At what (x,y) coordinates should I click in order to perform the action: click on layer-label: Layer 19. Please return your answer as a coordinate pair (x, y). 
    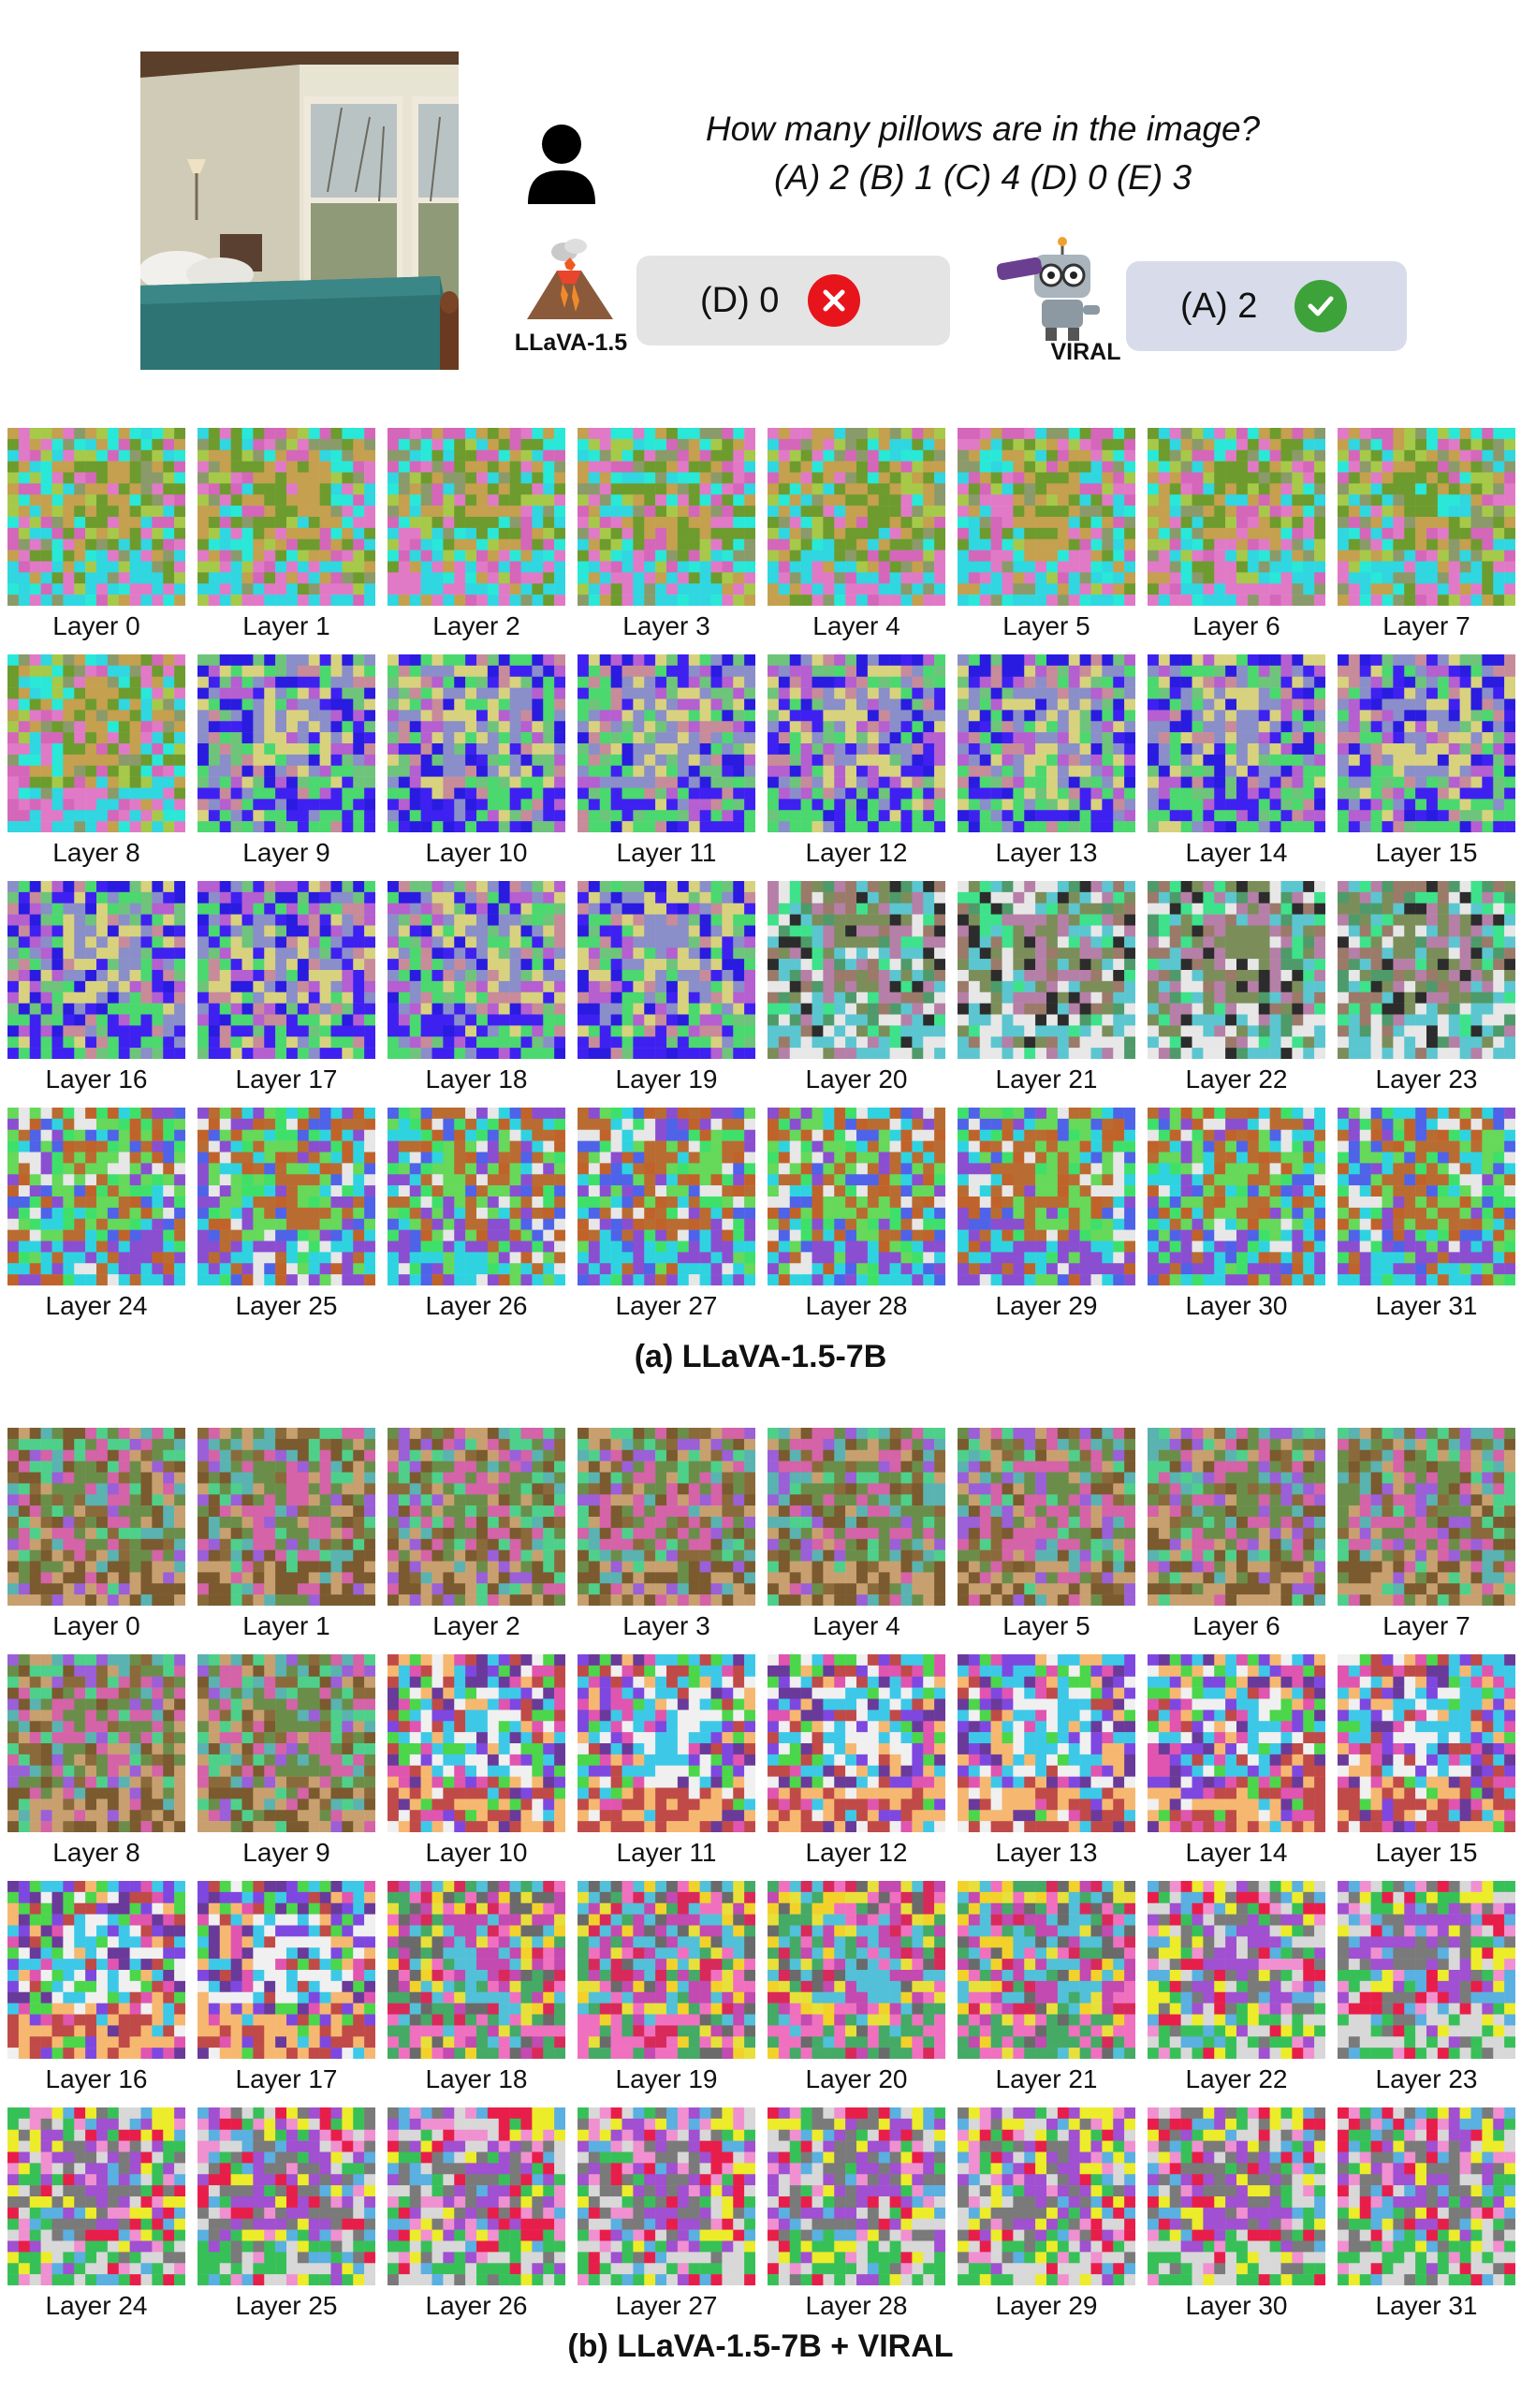
    Looking at the image, I should click on (666, 2078).